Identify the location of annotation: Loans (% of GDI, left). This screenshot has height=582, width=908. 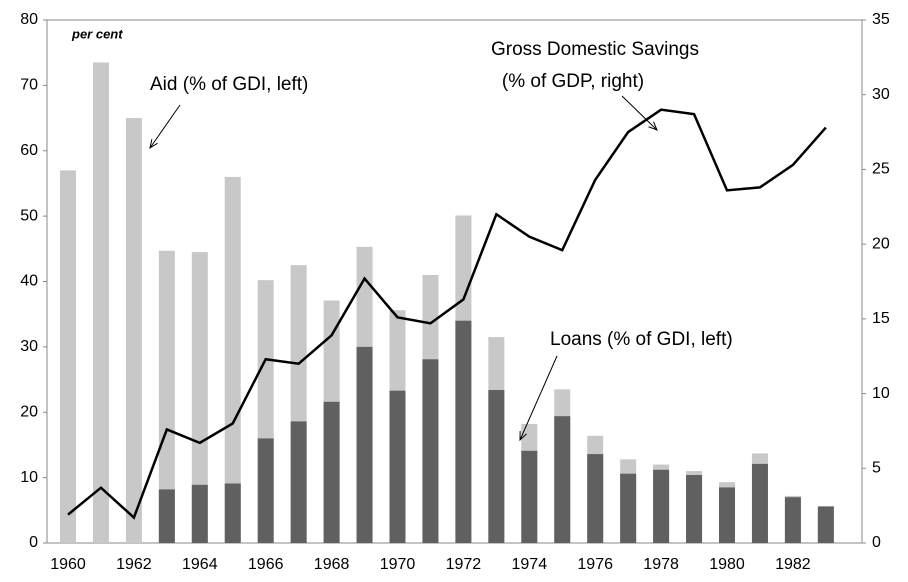
(641, 339).